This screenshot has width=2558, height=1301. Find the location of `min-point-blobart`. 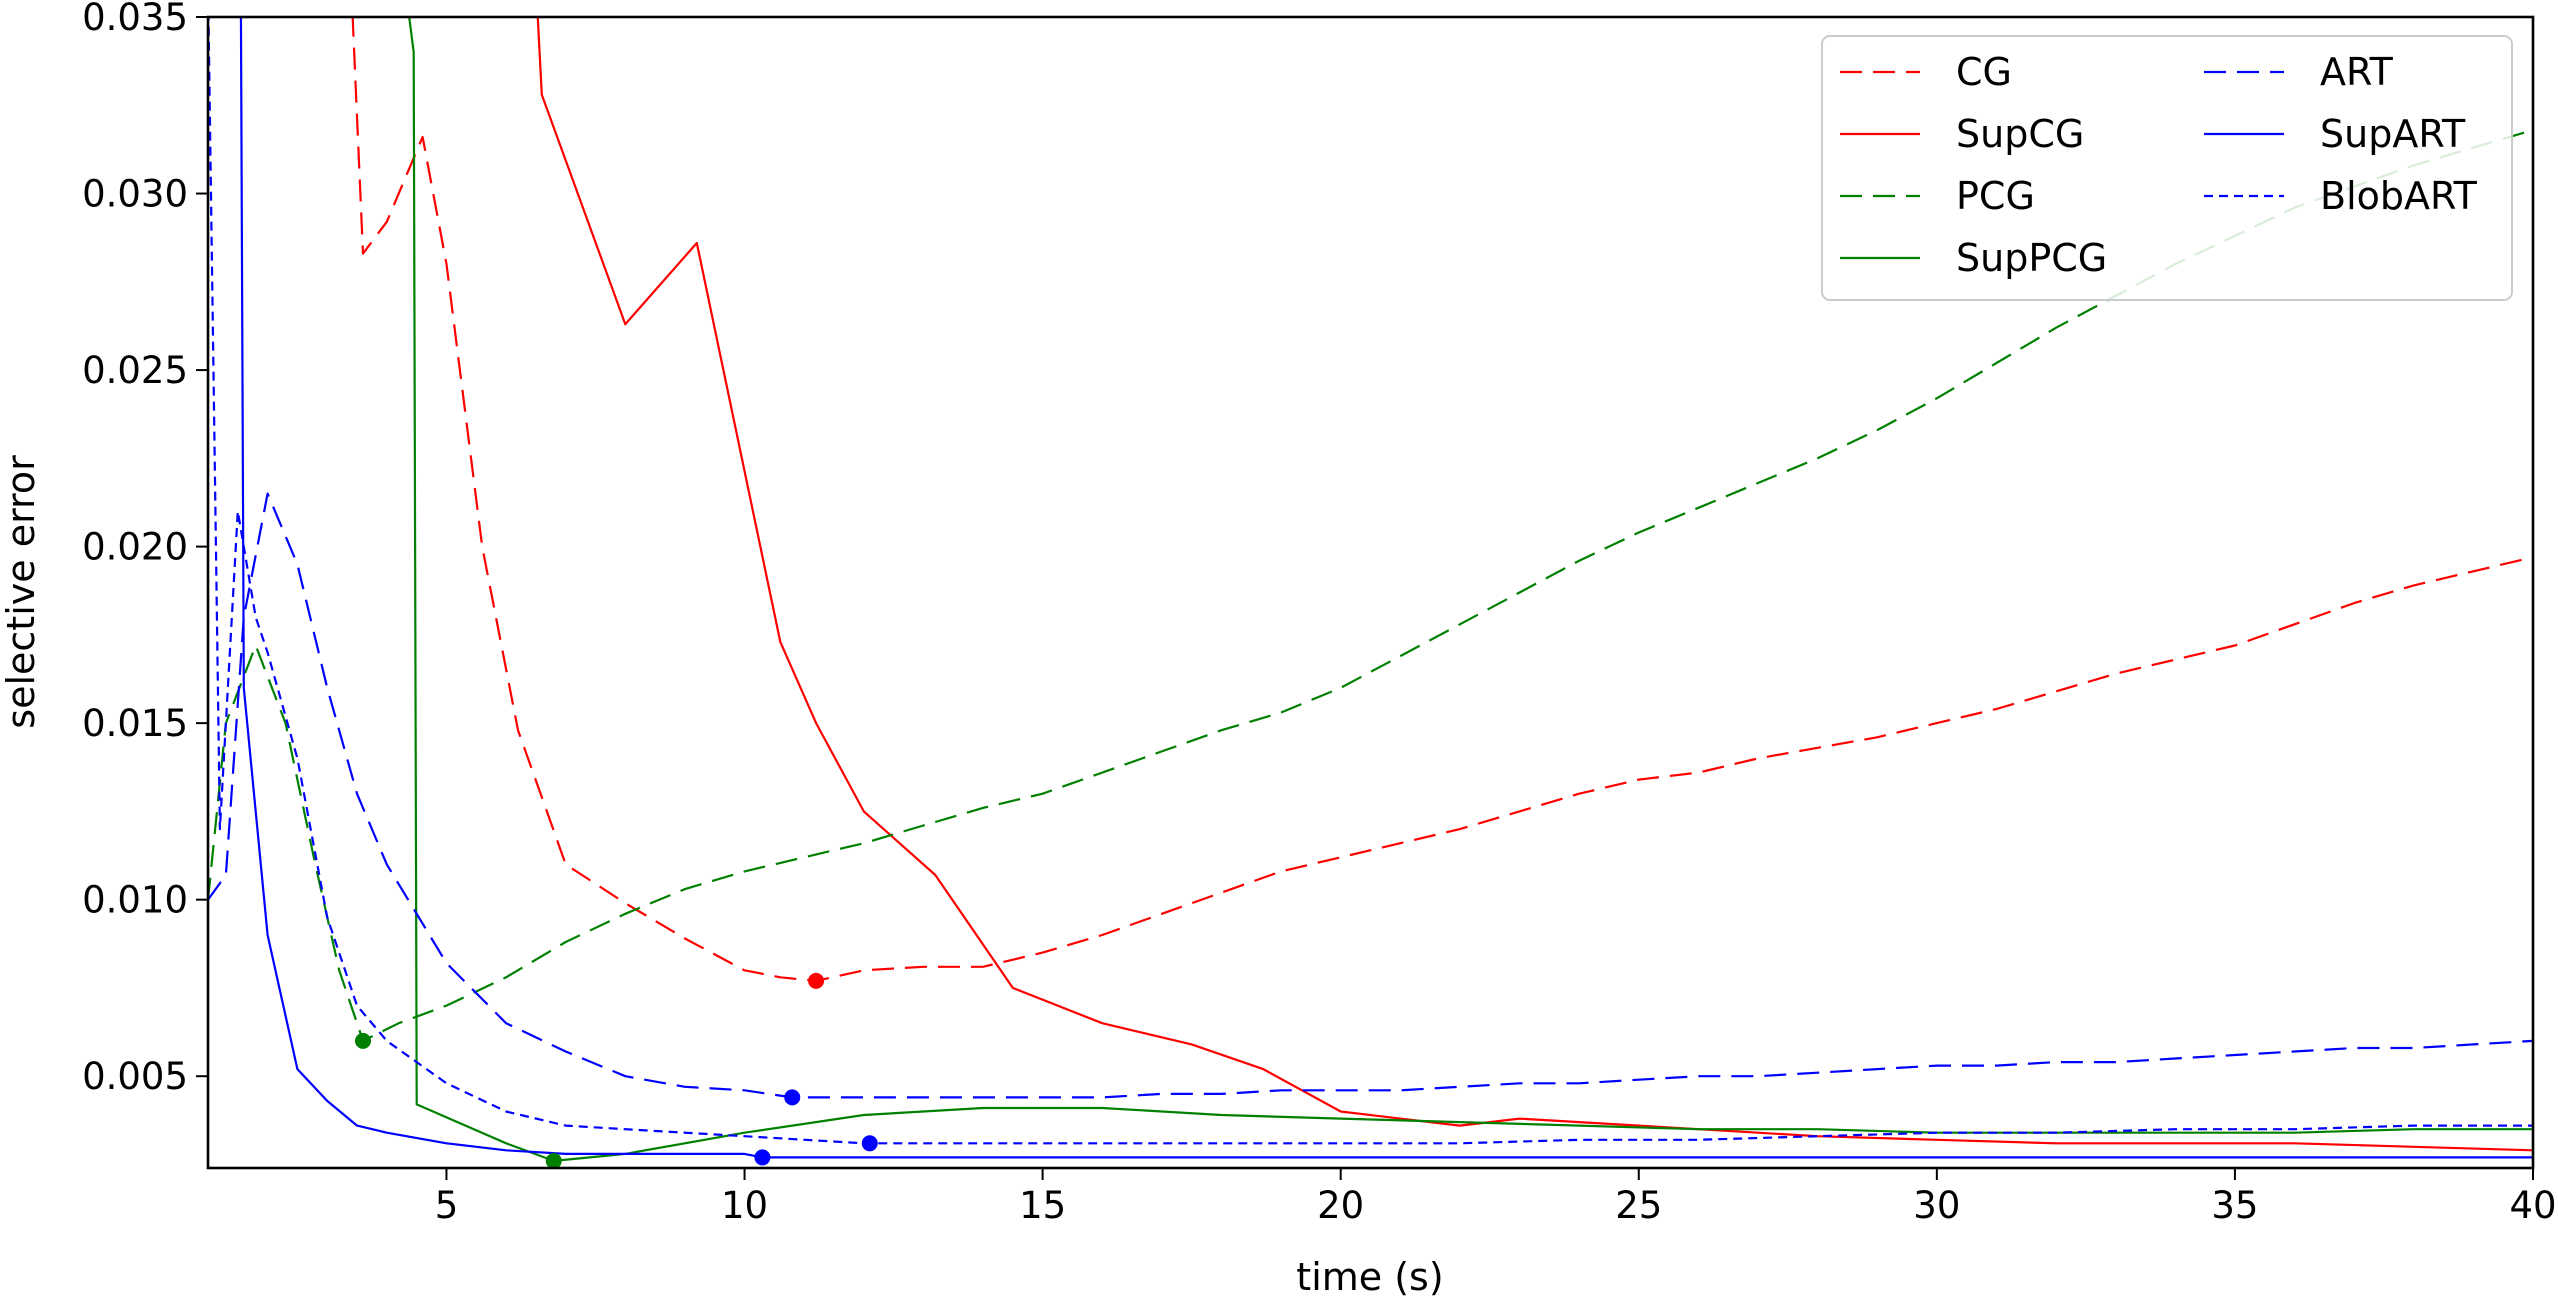

min-point-blobart is located at coordinates (869, 1143).